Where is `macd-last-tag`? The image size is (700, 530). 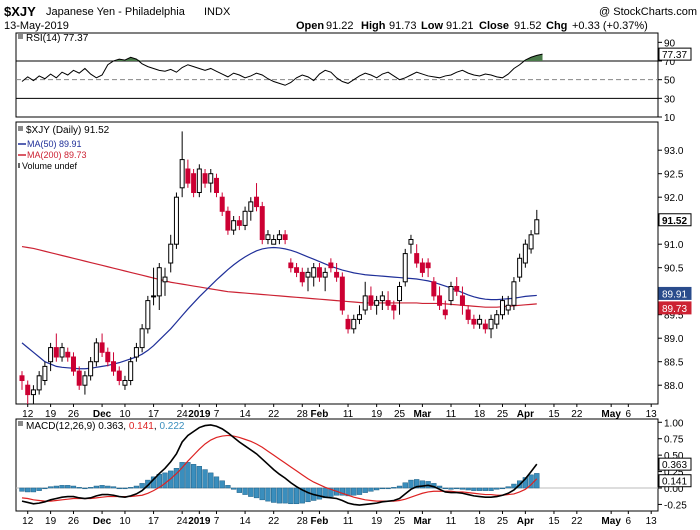 macd-last-tag is located at coordinates (675, 464).